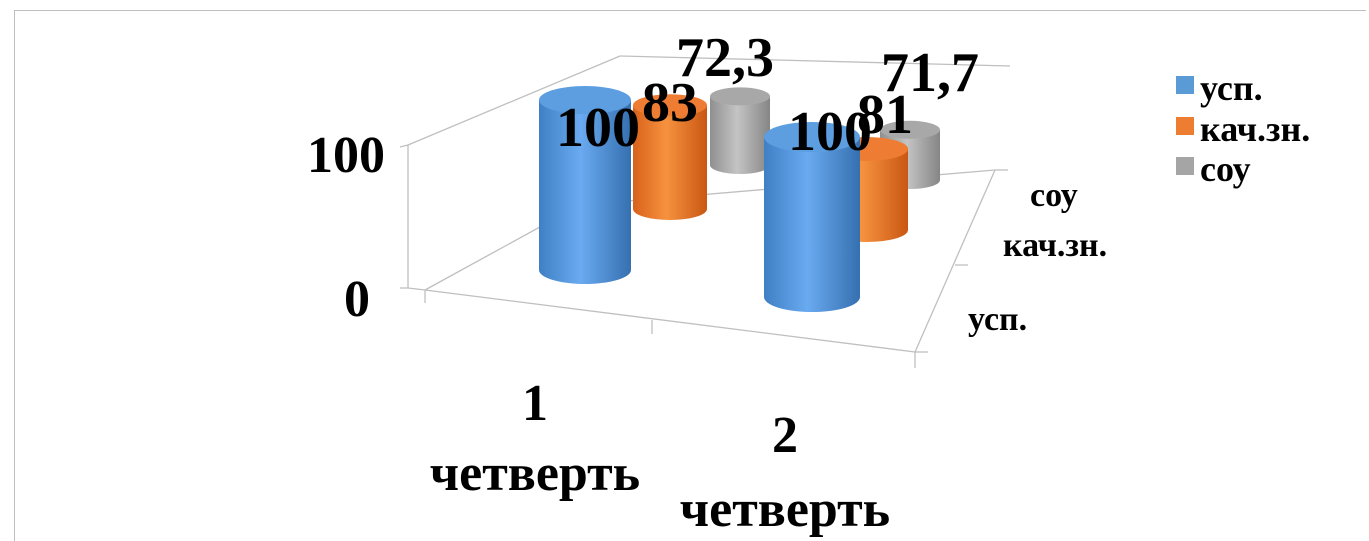 This screenshot has width=1369, height=541. I want to click on category-labels: 1 четверть 2 четверть, so click(660, 456).